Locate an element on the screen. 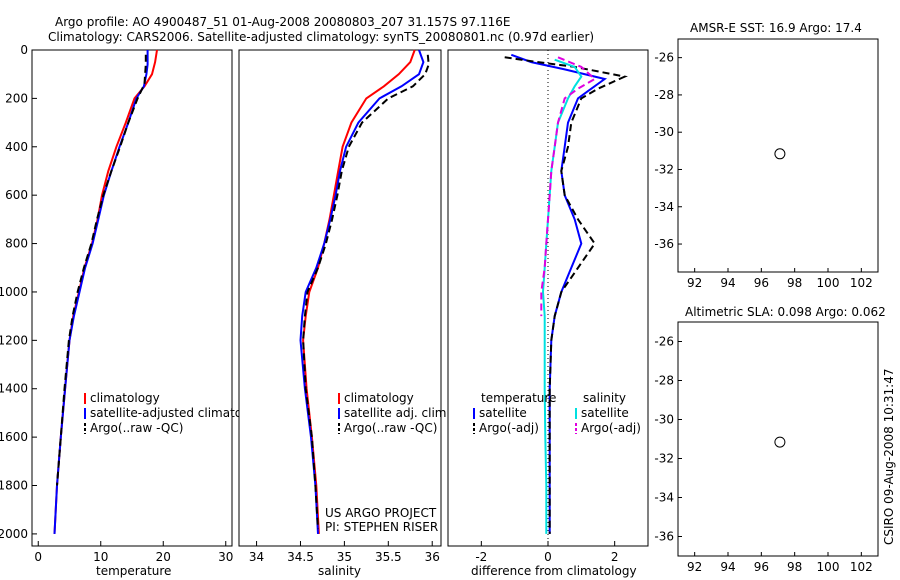 This screenshot has width=900, height=580. y-tick-label: 1800 is located at coordinates (14, 486).